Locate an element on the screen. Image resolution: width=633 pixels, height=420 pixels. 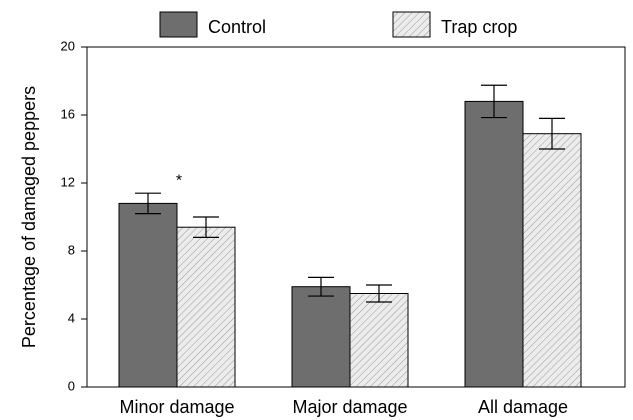
x-tick-label: All damage is located at coordinates (523, 407).